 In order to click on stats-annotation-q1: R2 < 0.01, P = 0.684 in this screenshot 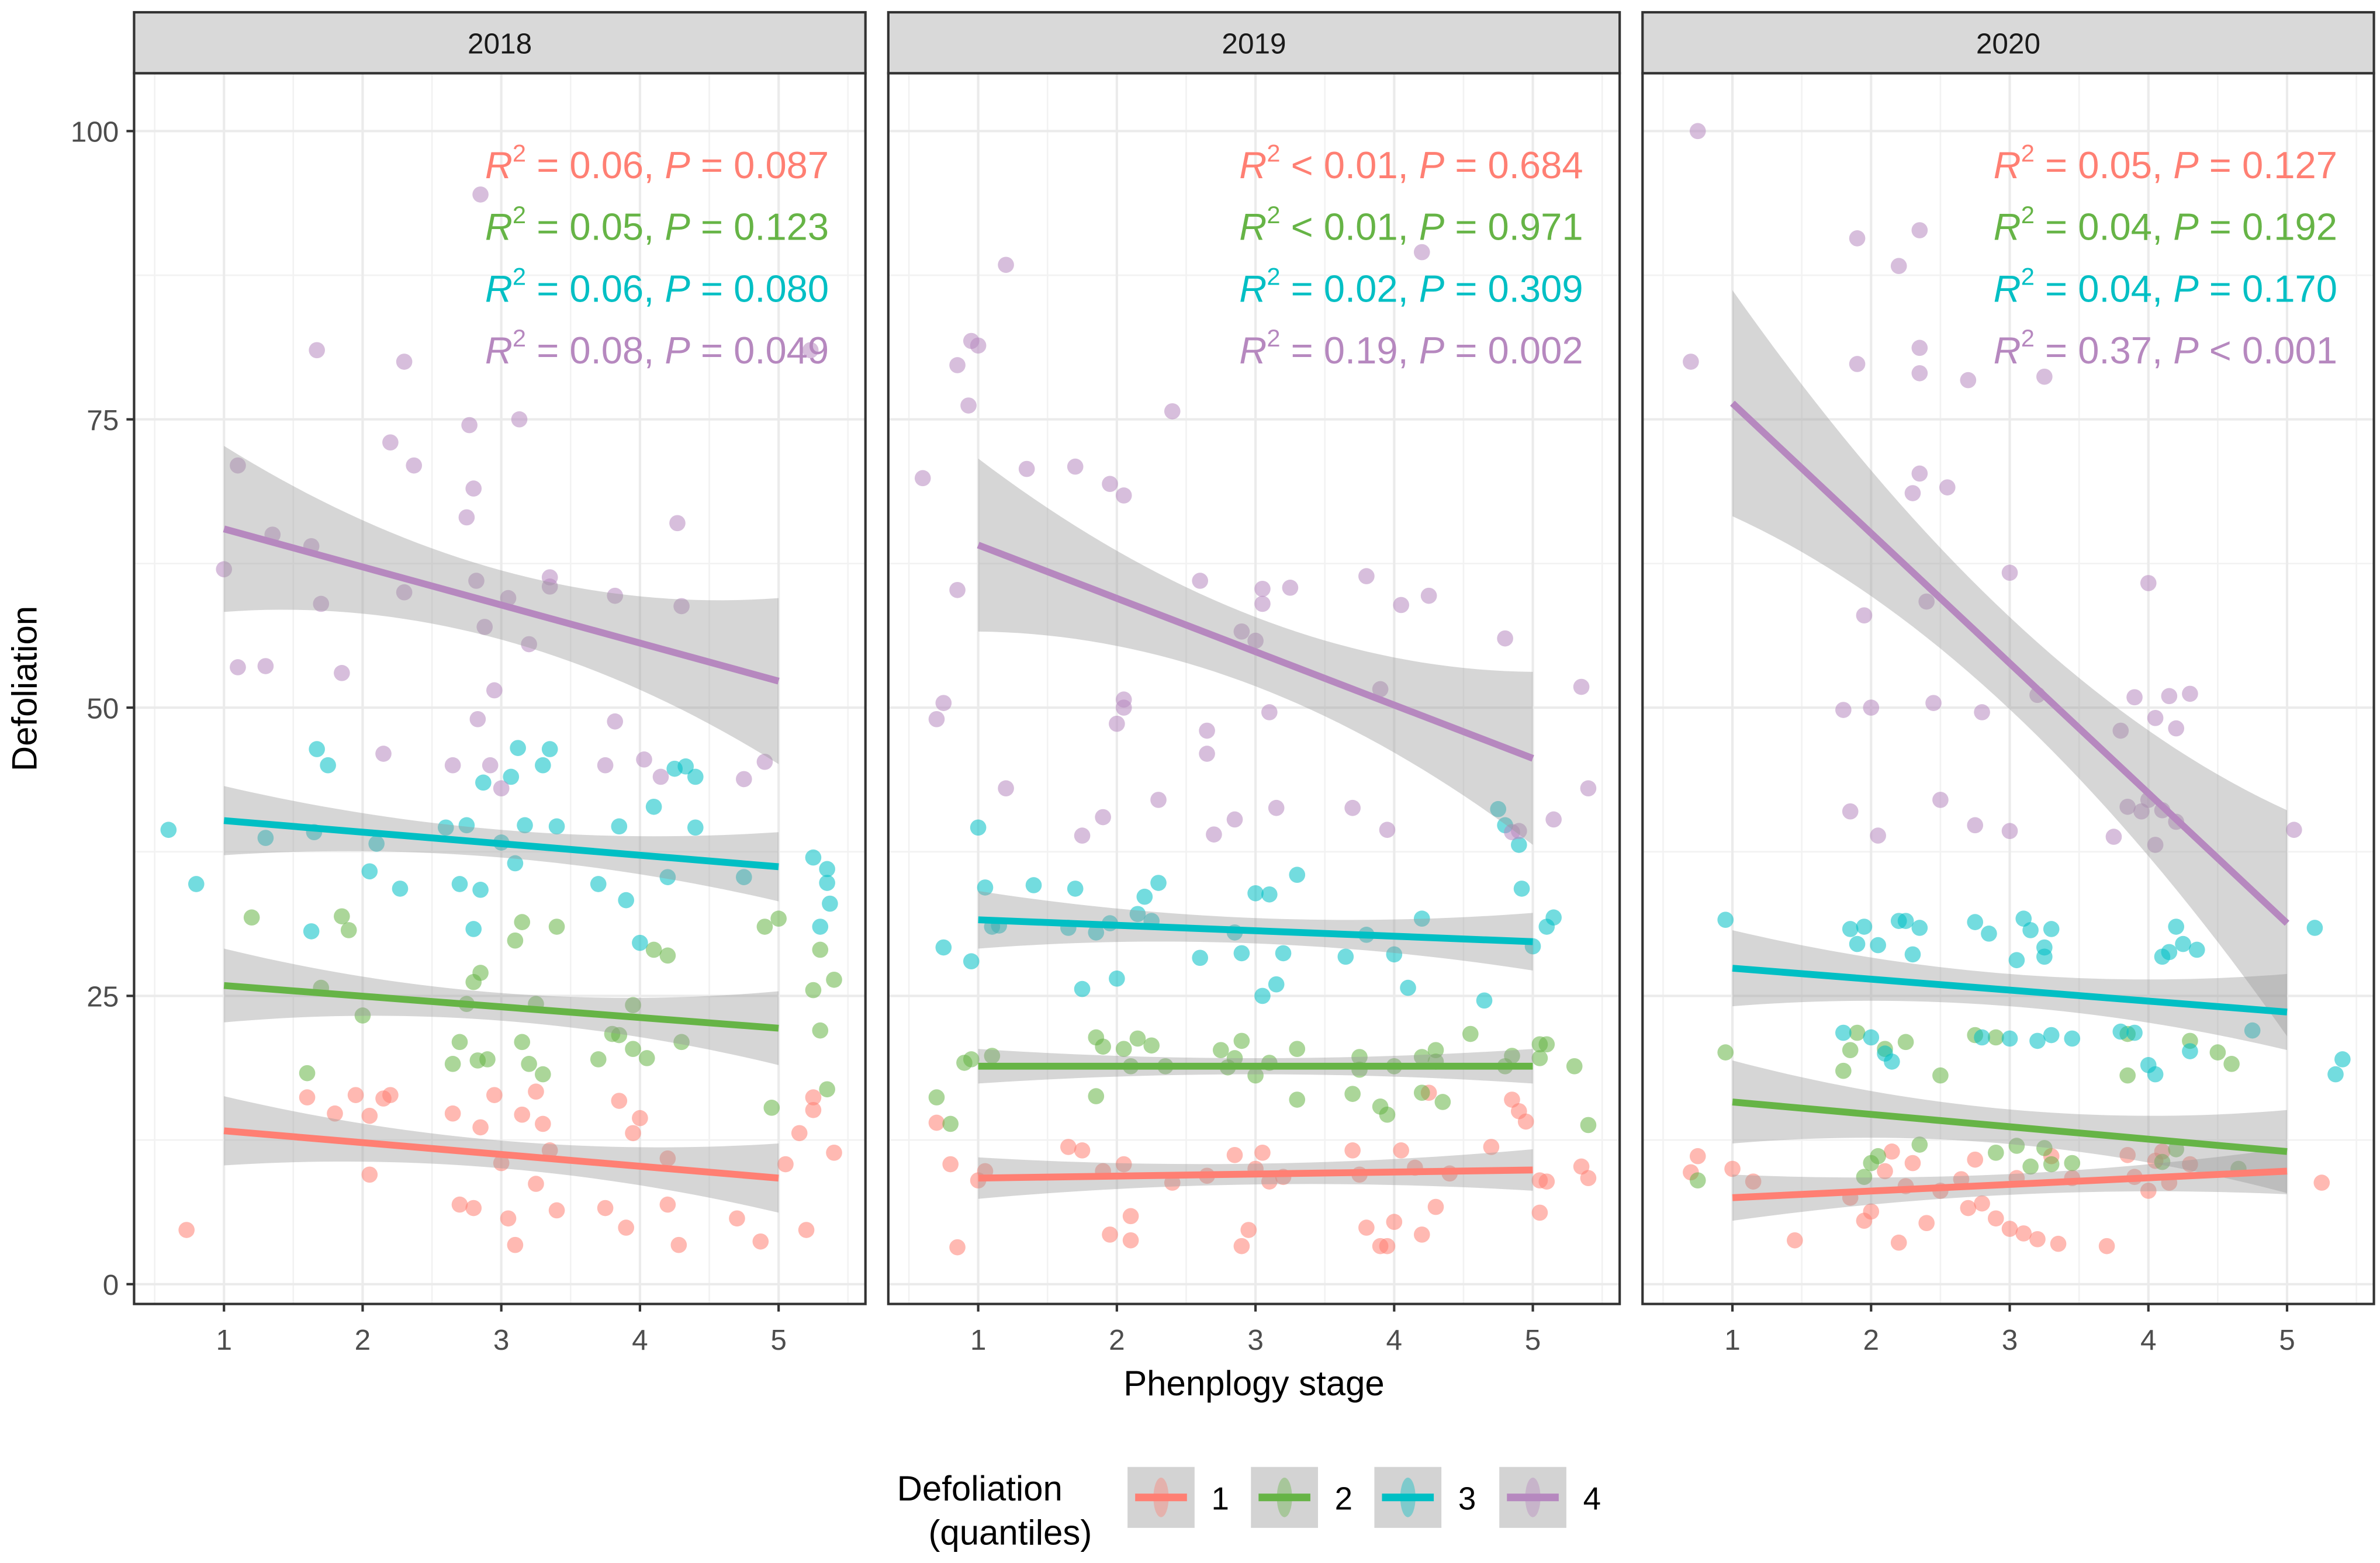, I will do `click(1411, 163)`.